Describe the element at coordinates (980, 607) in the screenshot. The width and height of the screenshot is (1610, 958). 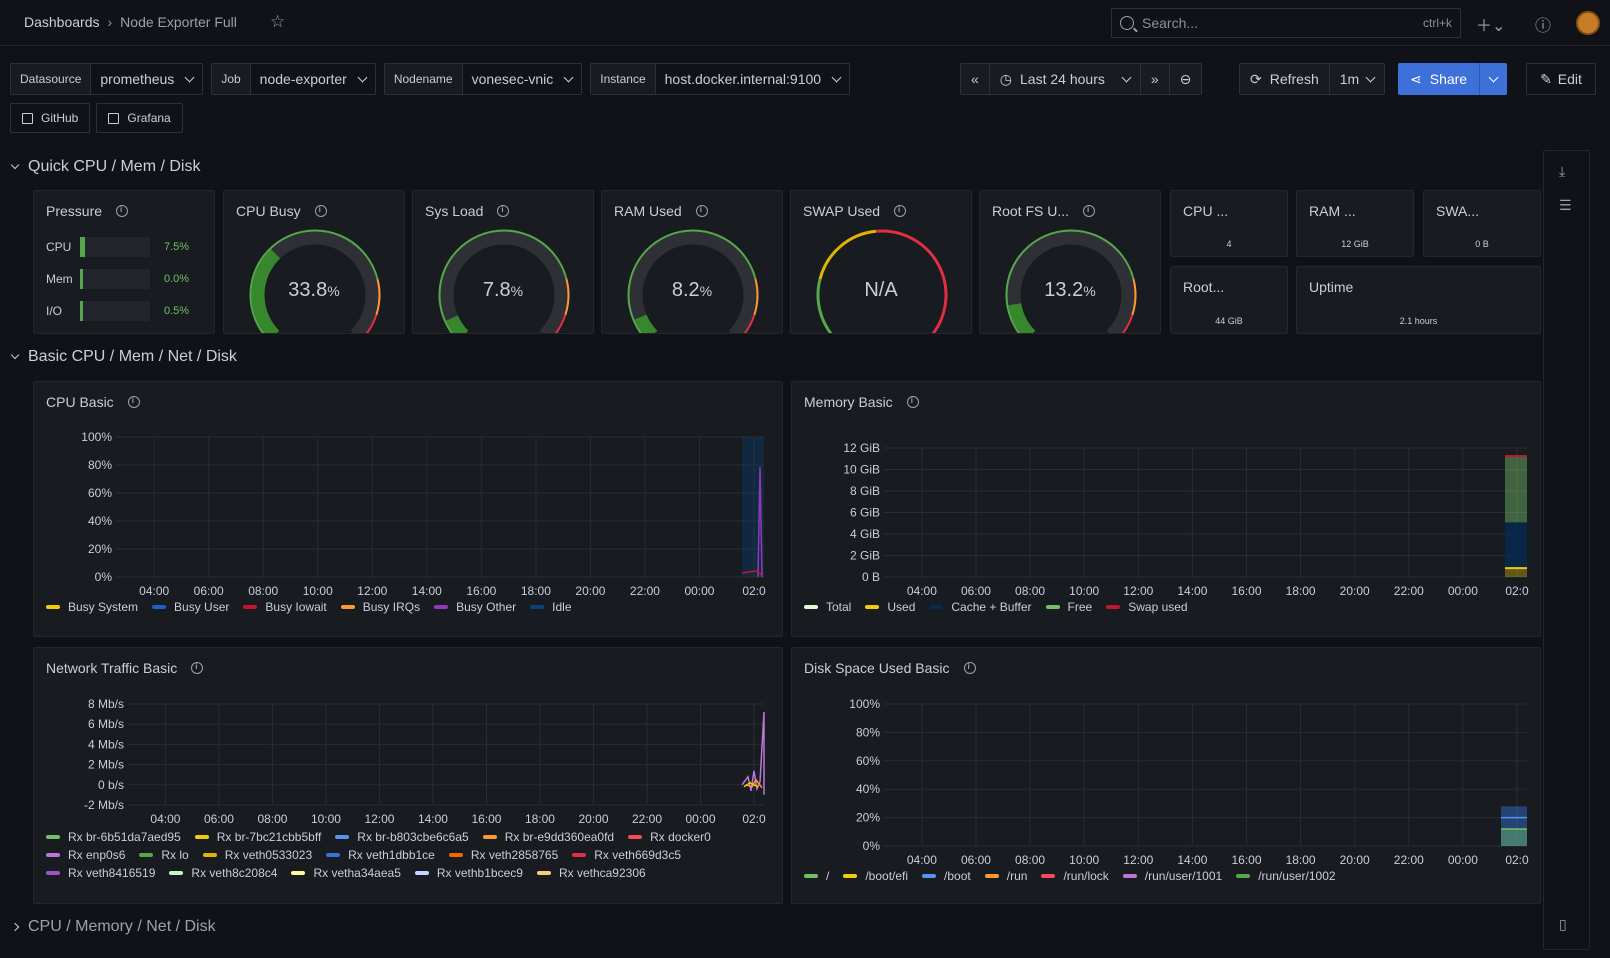
I see `legend-item: Cache + Buffer` at that location.